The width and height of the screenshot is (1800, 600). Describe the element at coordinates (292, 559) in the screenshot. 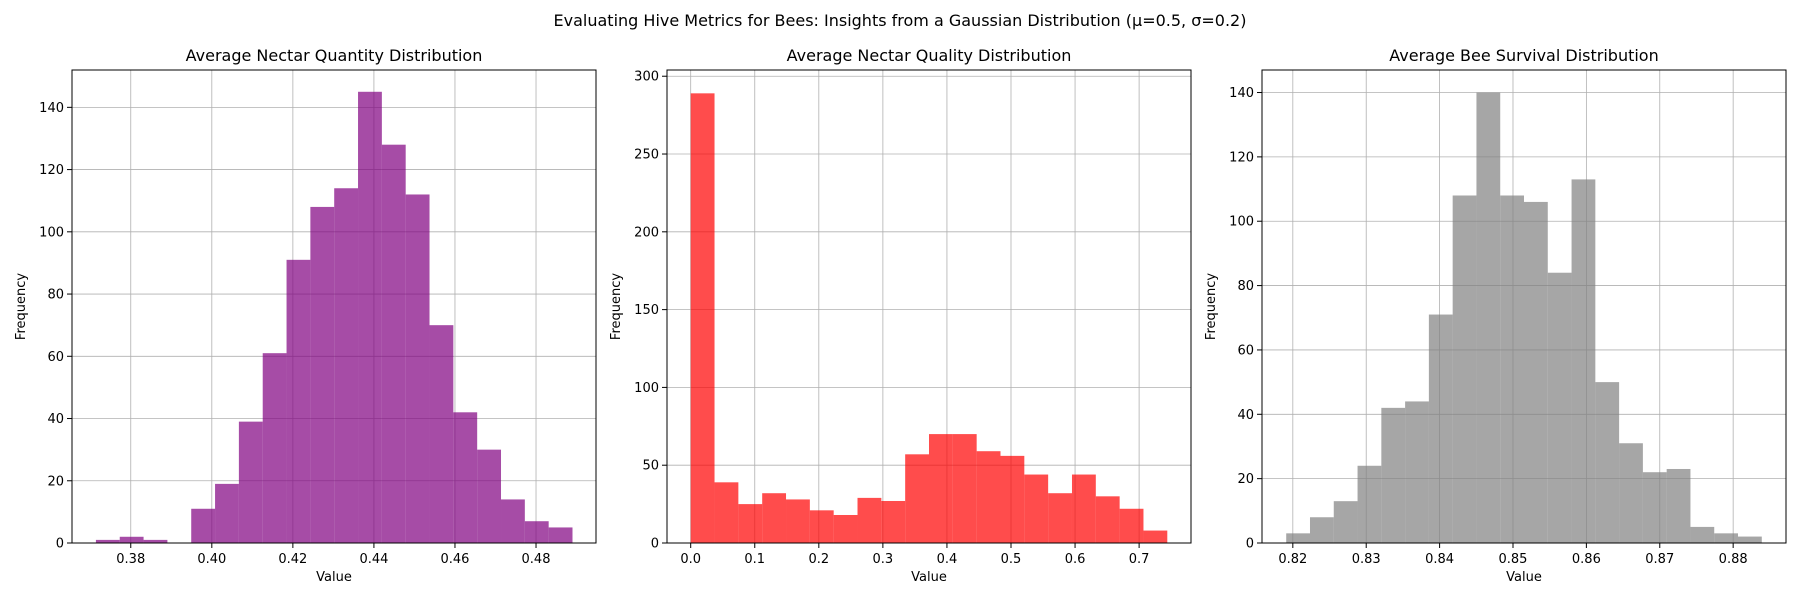

I see `x-tick-label: 0.42` at that location.